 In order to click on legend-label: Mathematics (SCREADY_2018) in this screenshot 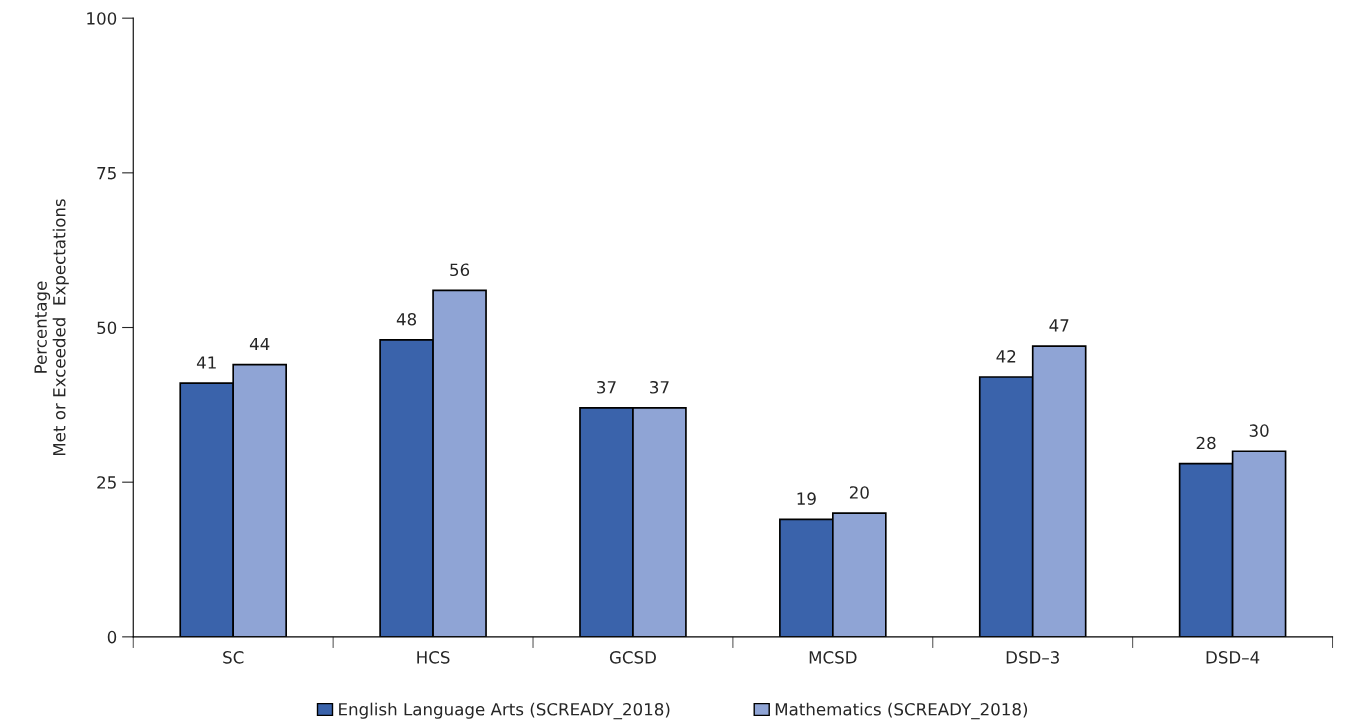, I will do `click(901, 711)`.